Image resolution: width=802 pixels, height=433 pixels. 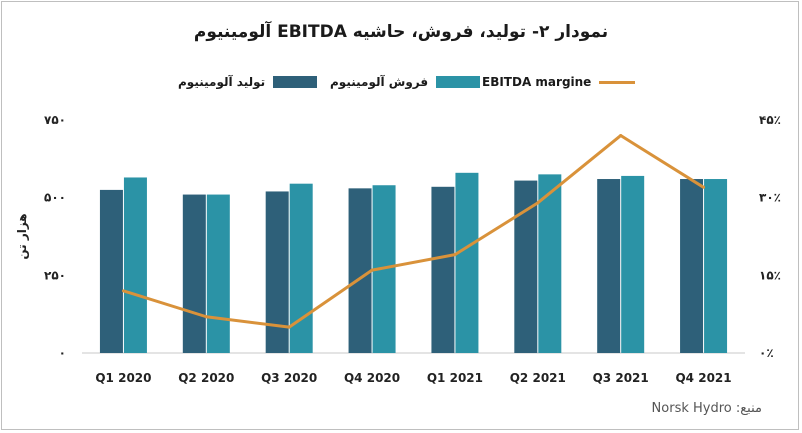 What do you see at coordinates (621, 378) in the screenshot?
I see `x-tick-label: Q3 2021` at bounding box center [621, 378].